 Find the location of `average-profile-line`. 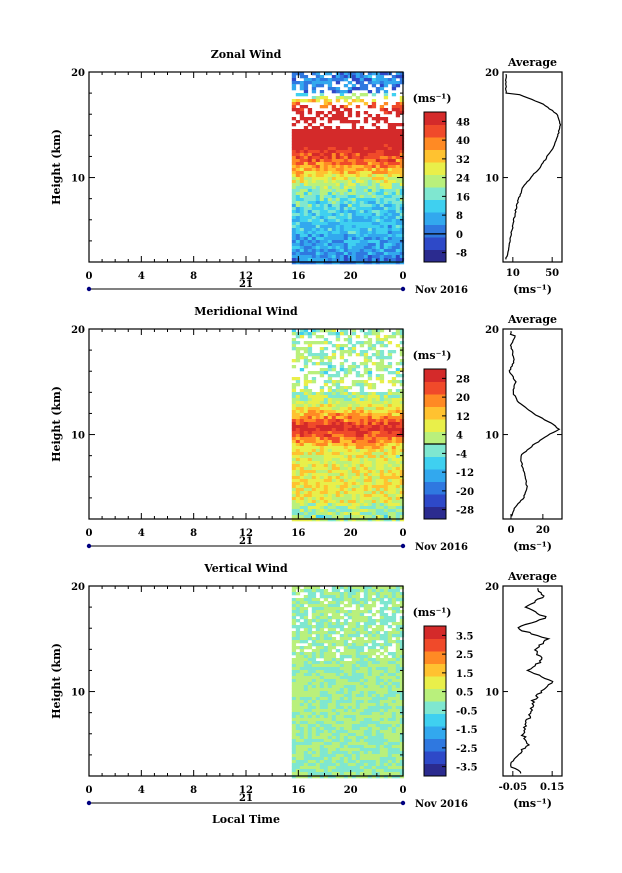

average-profile-line is located at coordinates (533, 166).